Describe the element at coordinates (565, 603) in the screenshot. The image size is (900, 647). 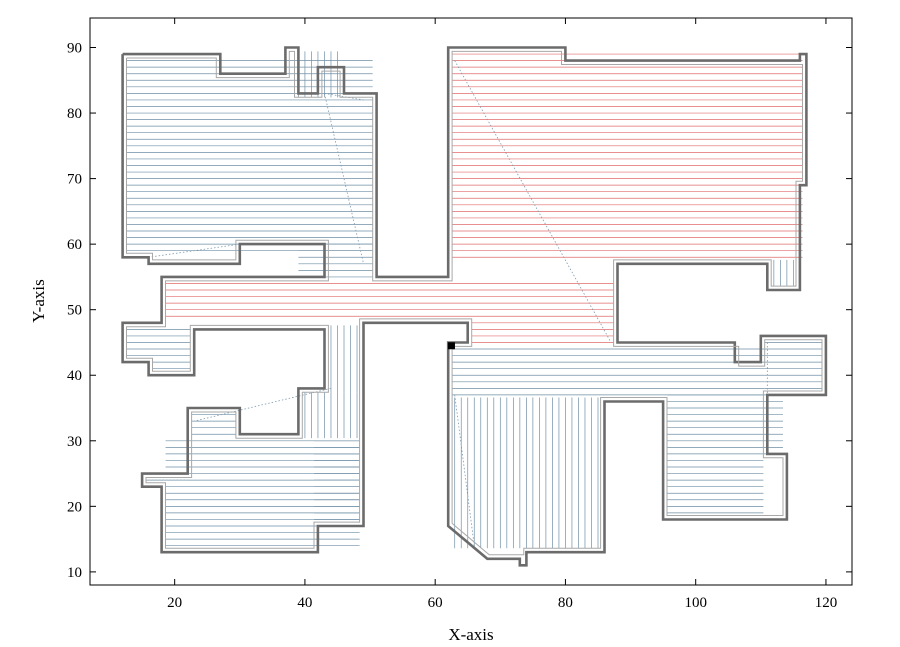
I see `x-tick-label: 80` at that location.